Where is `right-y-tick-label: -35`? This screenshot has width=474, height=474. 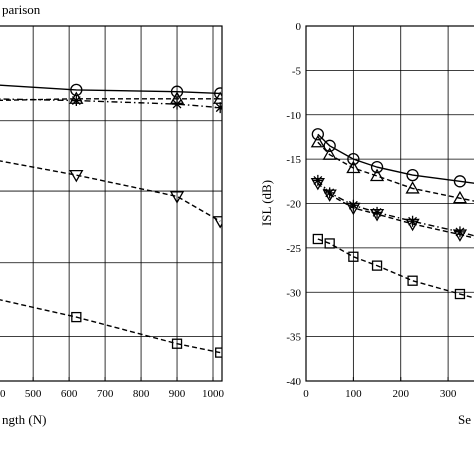 right-y-tick-label: -35 is located at coordinates (293, 338).